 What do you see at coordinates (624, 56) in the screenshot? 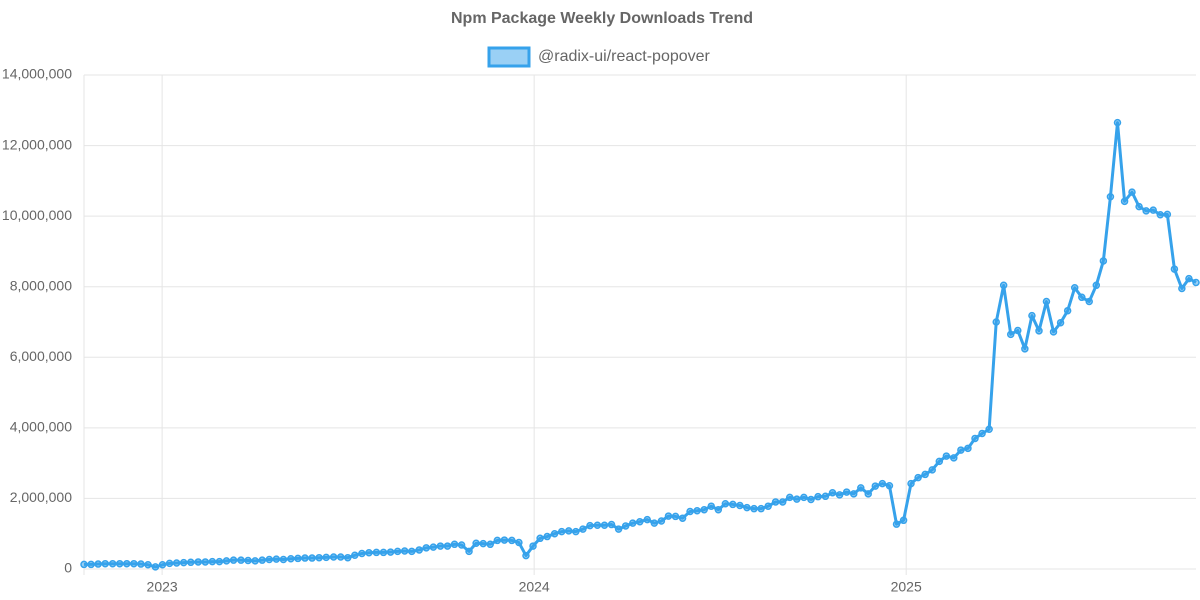
I see `legend-label: @radix-ui/react-popover` at bounding box center [624, 56].